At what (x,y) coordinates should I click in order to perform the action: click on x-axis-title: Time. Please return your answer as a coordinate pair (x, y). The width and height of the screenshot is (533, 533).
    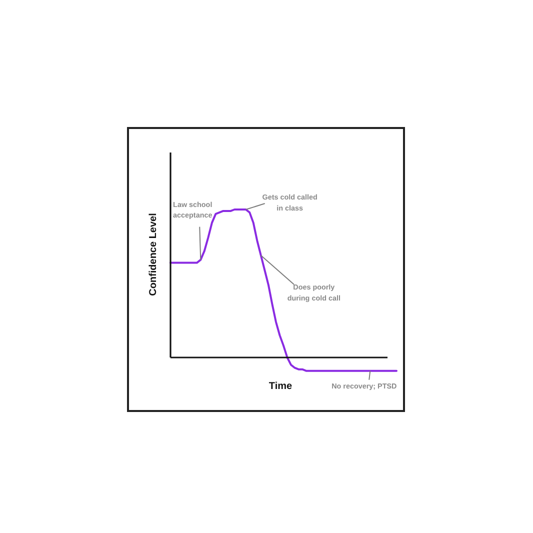
    Looking at the image, I should click on (280, 386).